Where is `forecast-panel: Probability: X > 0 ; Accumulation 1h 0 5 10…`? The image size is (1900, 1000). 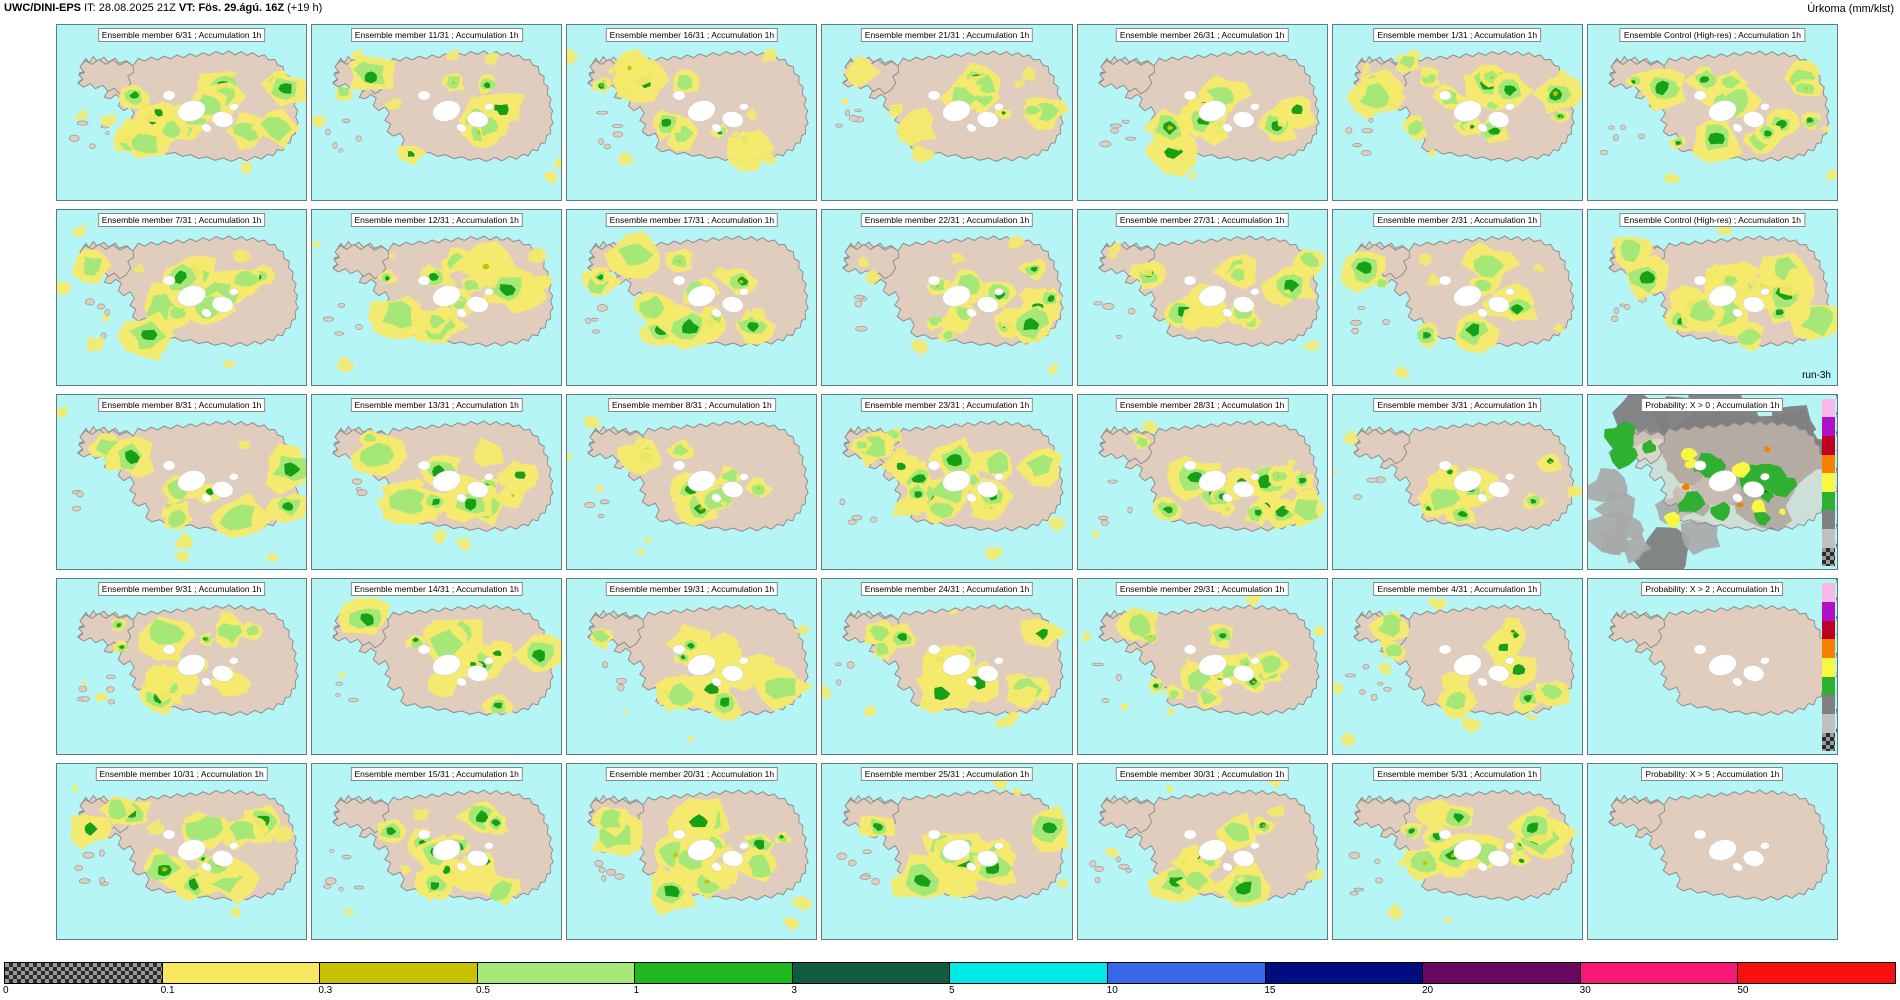 forecast-panel: Probability: X > 0 ; Accumulation 1h 0 5 10… is located at coordinates (1712, 482).